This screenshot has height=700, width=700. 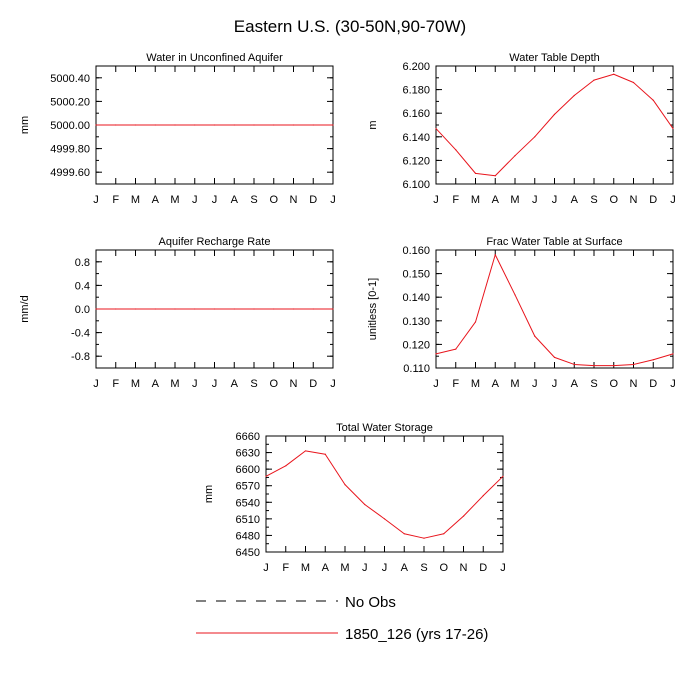 I want to click on legend-model-label: 1850_126 (yrs 17-26), so click(x=416, y=634).